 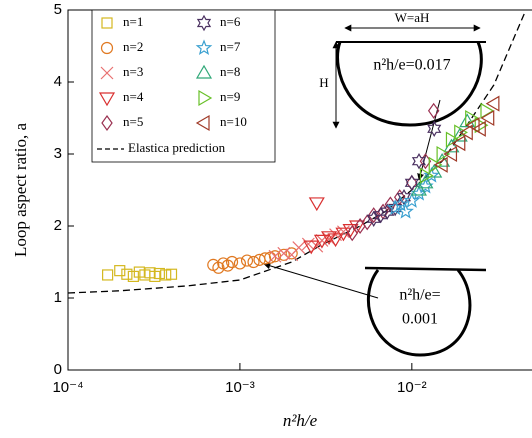 What do you see at coordinates (230, 46) in the screenshot?
I see `legend-label: n=7` at bounding box center [230, 46].